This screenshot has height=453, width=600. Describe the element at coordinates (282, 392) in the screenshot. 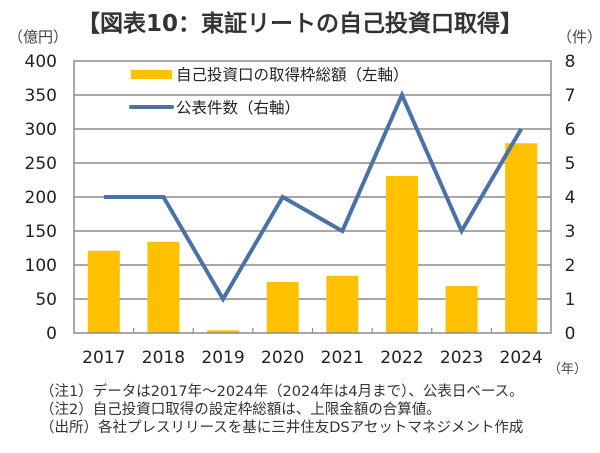

I see `note-1: （注1）データは2017年～2024年（2024年は4月まで）、公表日ベース。` at that location.